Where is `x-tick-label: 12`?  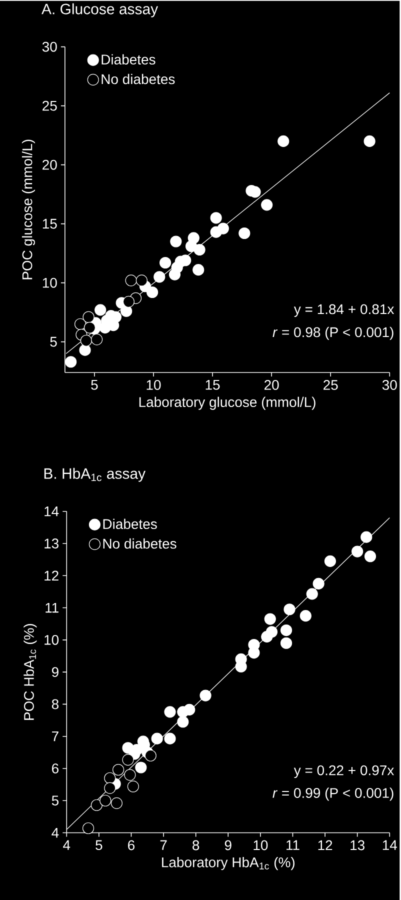 x-tick-label: 12 is located at coordinates (325, 845).